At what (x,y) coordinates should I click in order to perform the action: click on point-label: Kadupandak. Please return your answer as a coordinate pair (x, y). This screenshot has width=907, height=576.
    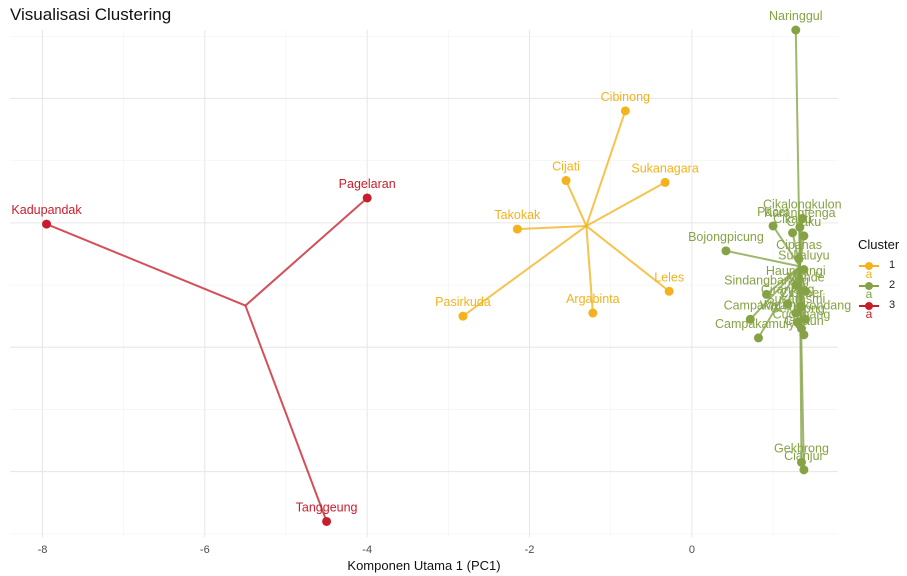
    Looking at the image, I should click on (46, 210).